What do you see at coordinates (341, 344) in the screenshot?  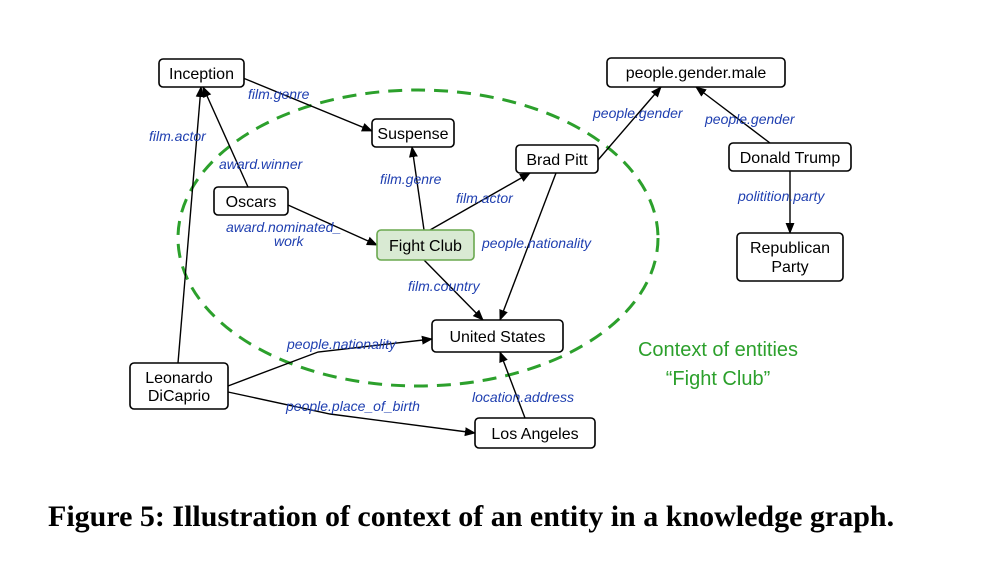 I see `edge-label-people-nationality-leonardo: people.nationality` at bounding box center [341, 344].